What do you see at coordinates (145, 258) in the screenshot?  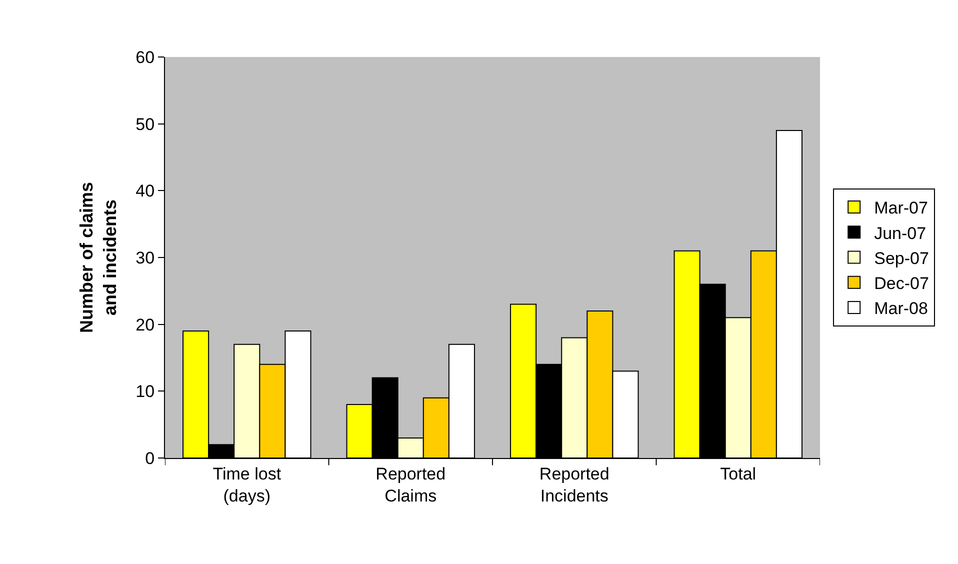 I see `y-tick-label: 30` at bounding box center [145, 258].